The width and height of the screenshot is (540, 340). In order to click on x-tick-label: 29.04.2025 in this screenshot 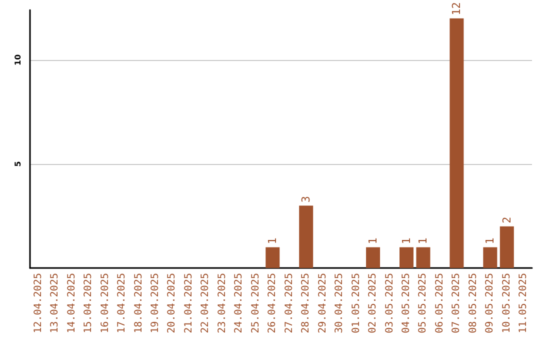, I will do `click(322, 303)`.